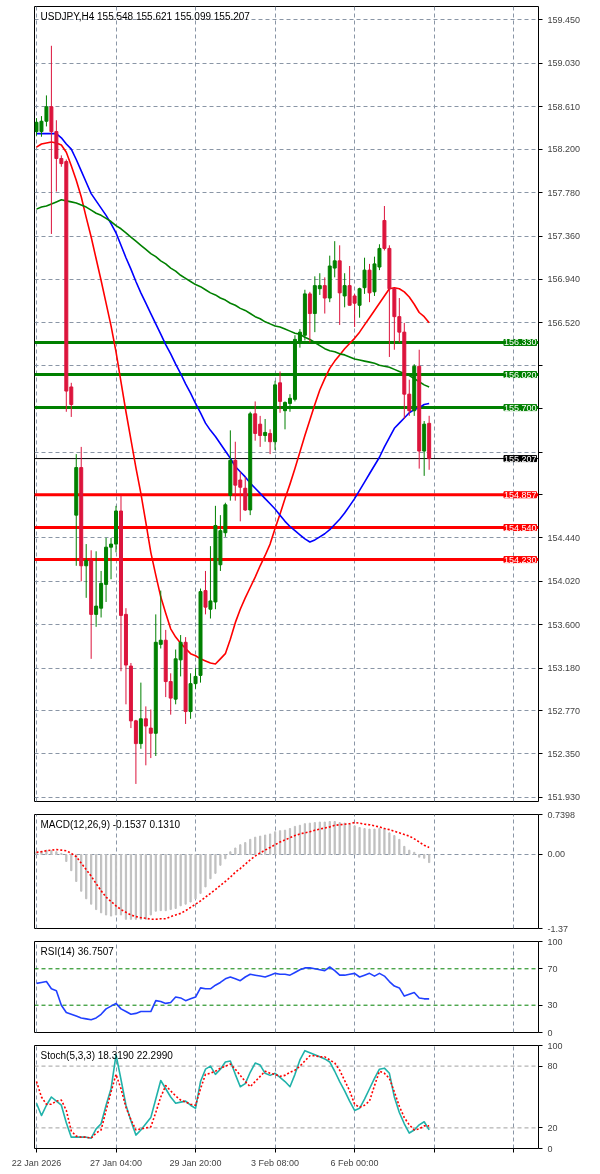 The height and width of the screenshot is (1174, 600). Describe the element at coordinates (145, 16) in the screenshot. I see `chart-title: USDJPY,H4 155.548 155.621 155.099 155.207` at that location.